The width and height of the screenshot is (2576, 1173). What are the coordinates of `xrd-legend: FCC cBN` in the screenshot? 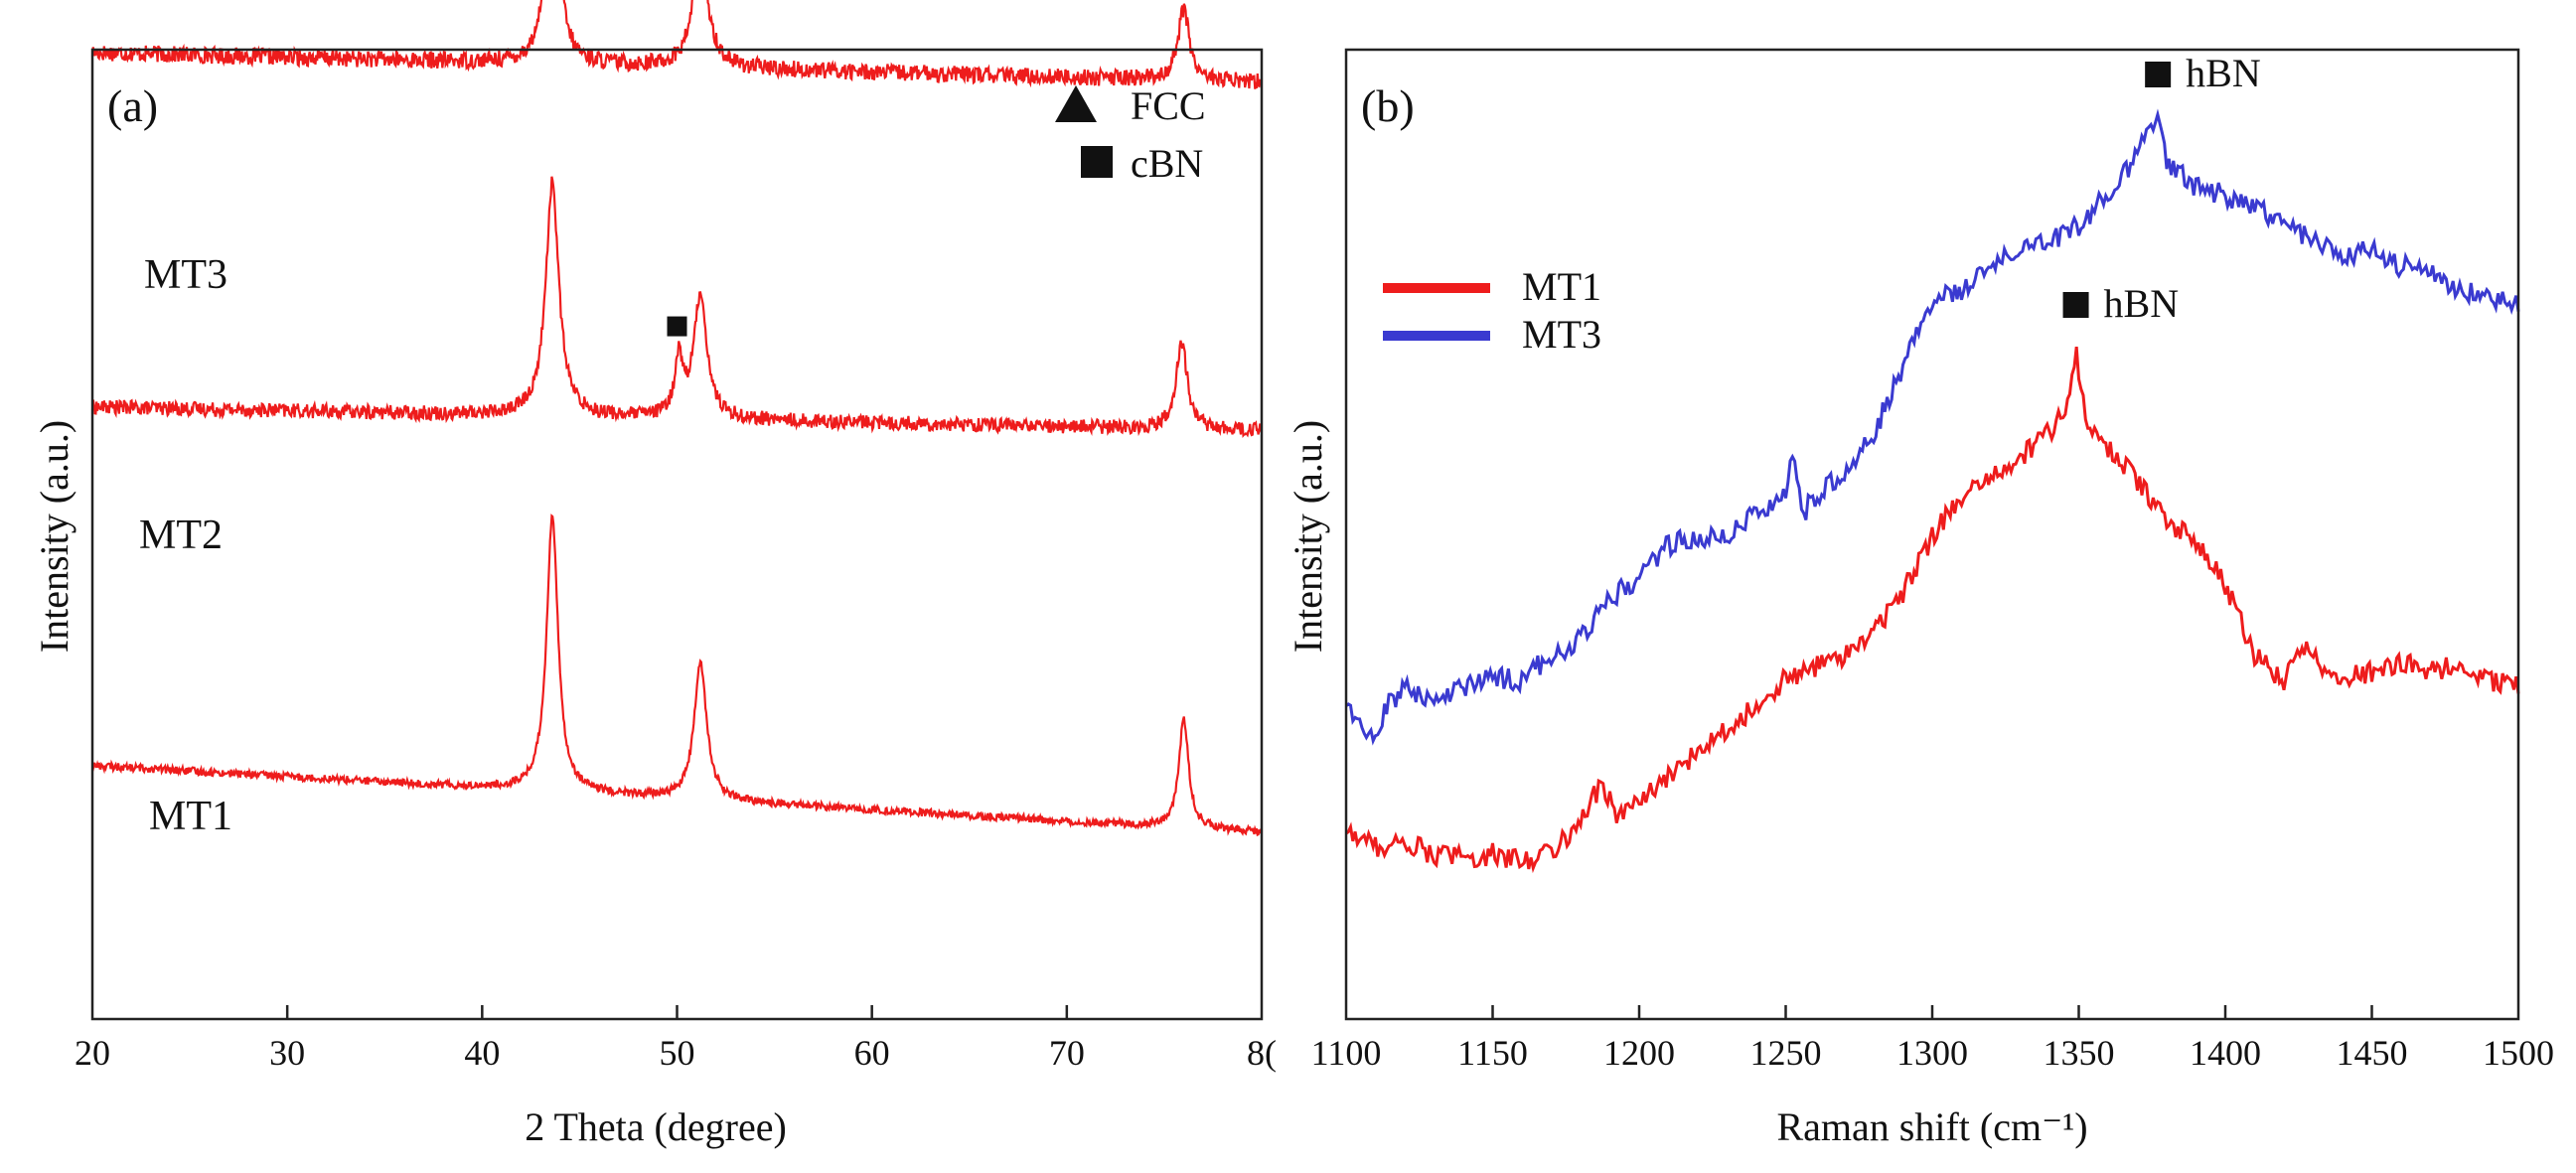 It's located at (1130, 134).